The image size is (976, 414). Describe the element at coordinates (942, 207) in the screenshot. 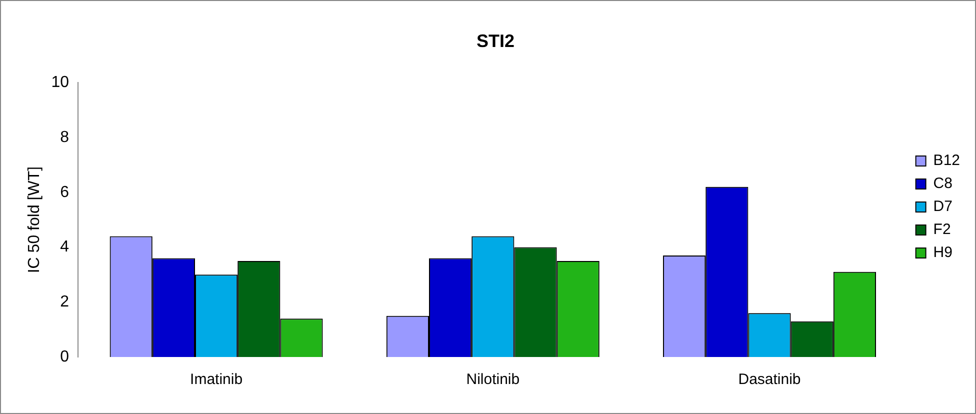

I see `legend-label: D7` at that location.